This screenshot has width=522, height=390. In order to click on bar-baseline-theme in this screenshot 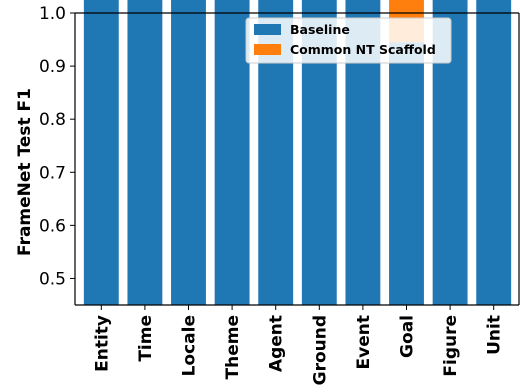, I will do `click(232, 152)`.